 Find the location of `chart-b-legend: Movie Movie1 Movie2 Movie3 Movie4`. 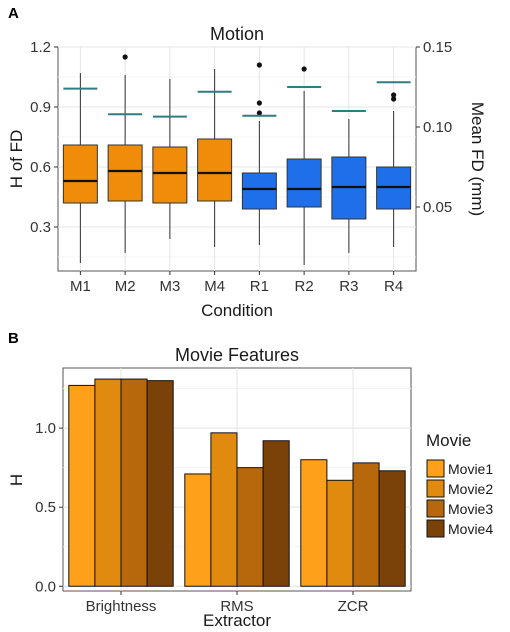

chart-b-legend: Movie Movie1 Movie2 Movie3 Movie4 is located at coordinates (459, 484).